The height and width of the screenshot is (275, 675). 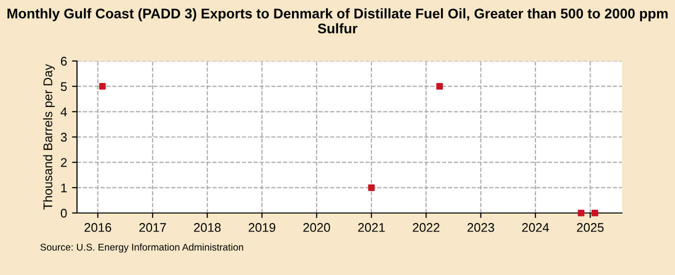 I want to click on y-tick-label: 3, so click(x=63, y=137).